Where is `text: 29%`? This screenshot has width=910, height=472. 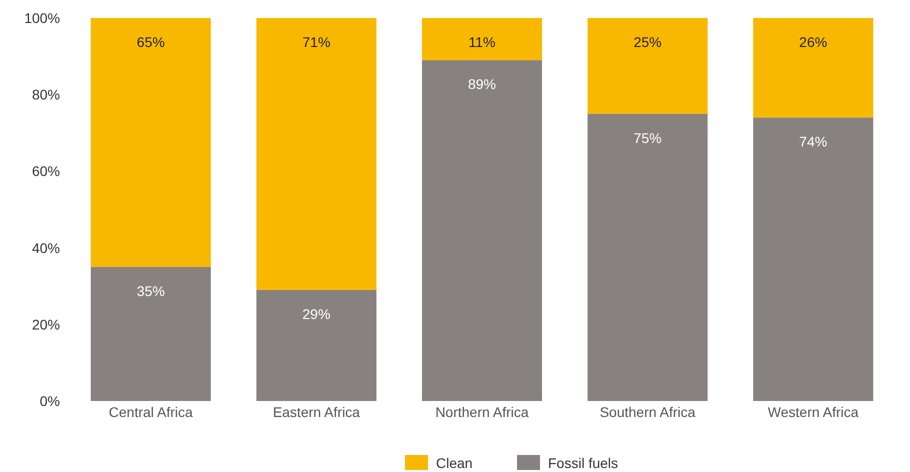 text: 29% is located at coordinates (316, 314).